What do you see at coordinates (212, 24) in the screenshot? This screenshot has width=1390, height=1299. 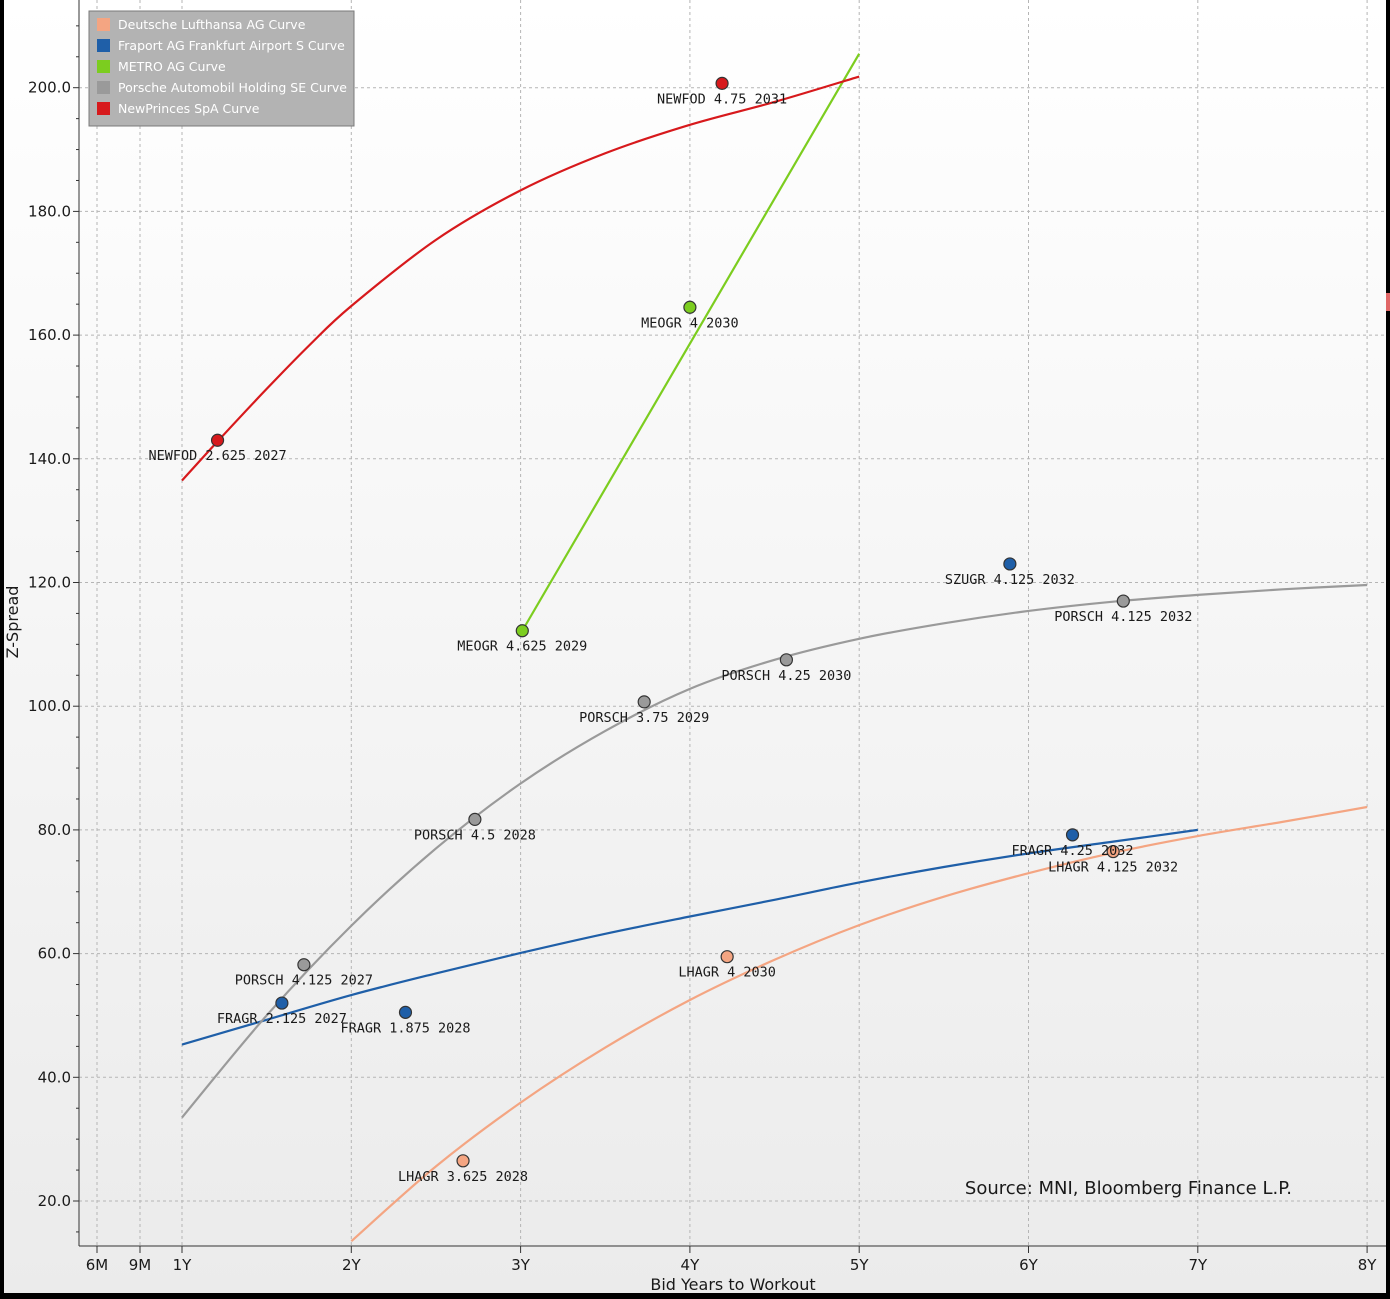 I see `legend-label: Deutsche Lufthansa AG Curve` at bounding box center [212, 24].